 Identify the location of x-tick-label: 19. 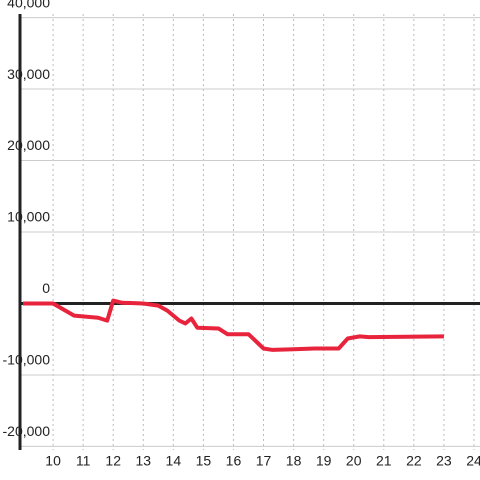
(324, 461).